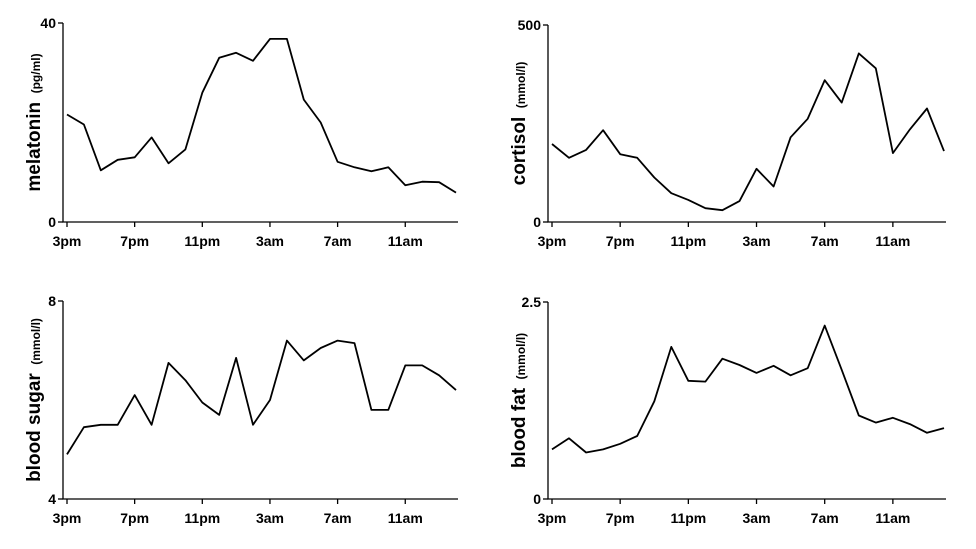 Image resolution: width=976 pixels, height=549 pixels. What do you see at coordinates (36, 73) in the screenshot?
I see `y-axis-unit: (pg/ml)` at bounding box center [36, 73].